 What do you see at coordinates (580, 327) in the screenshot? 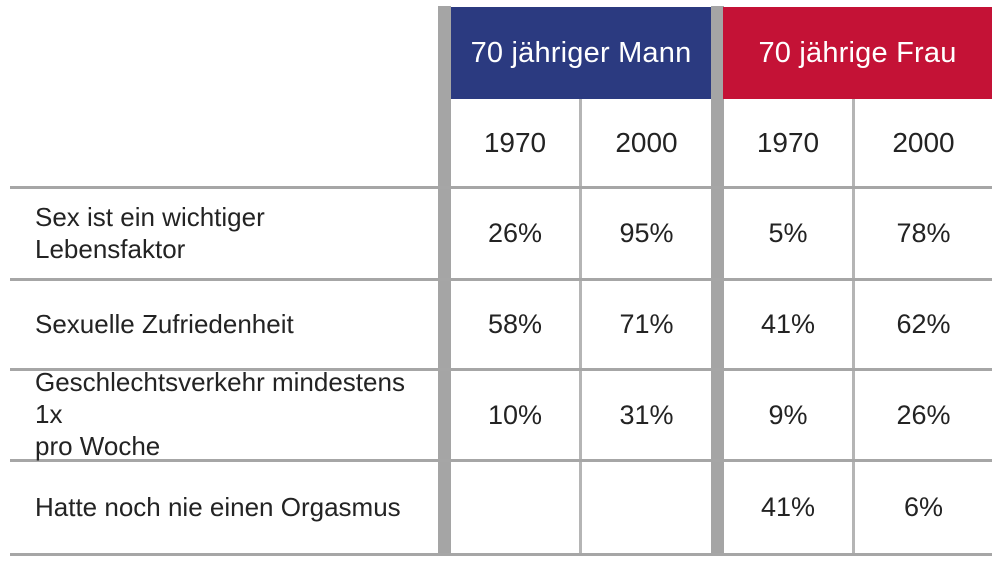
I see `year-column-separator-man` at bounding box center [580, 327].